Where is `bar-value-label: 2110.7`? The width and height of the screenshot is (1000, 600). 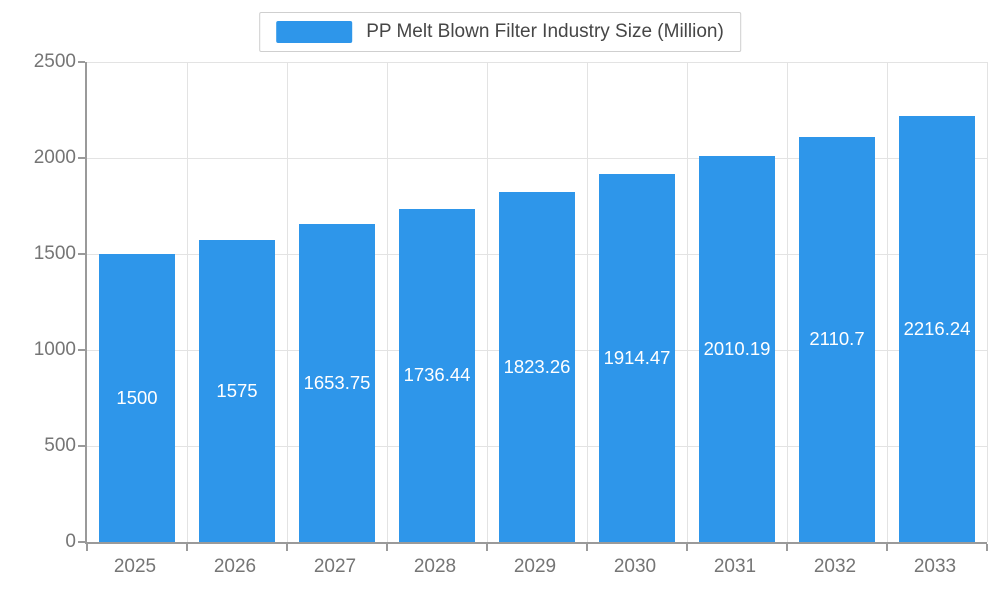
bar-value-label: 2110.7 is located at coordinates (837, 339).